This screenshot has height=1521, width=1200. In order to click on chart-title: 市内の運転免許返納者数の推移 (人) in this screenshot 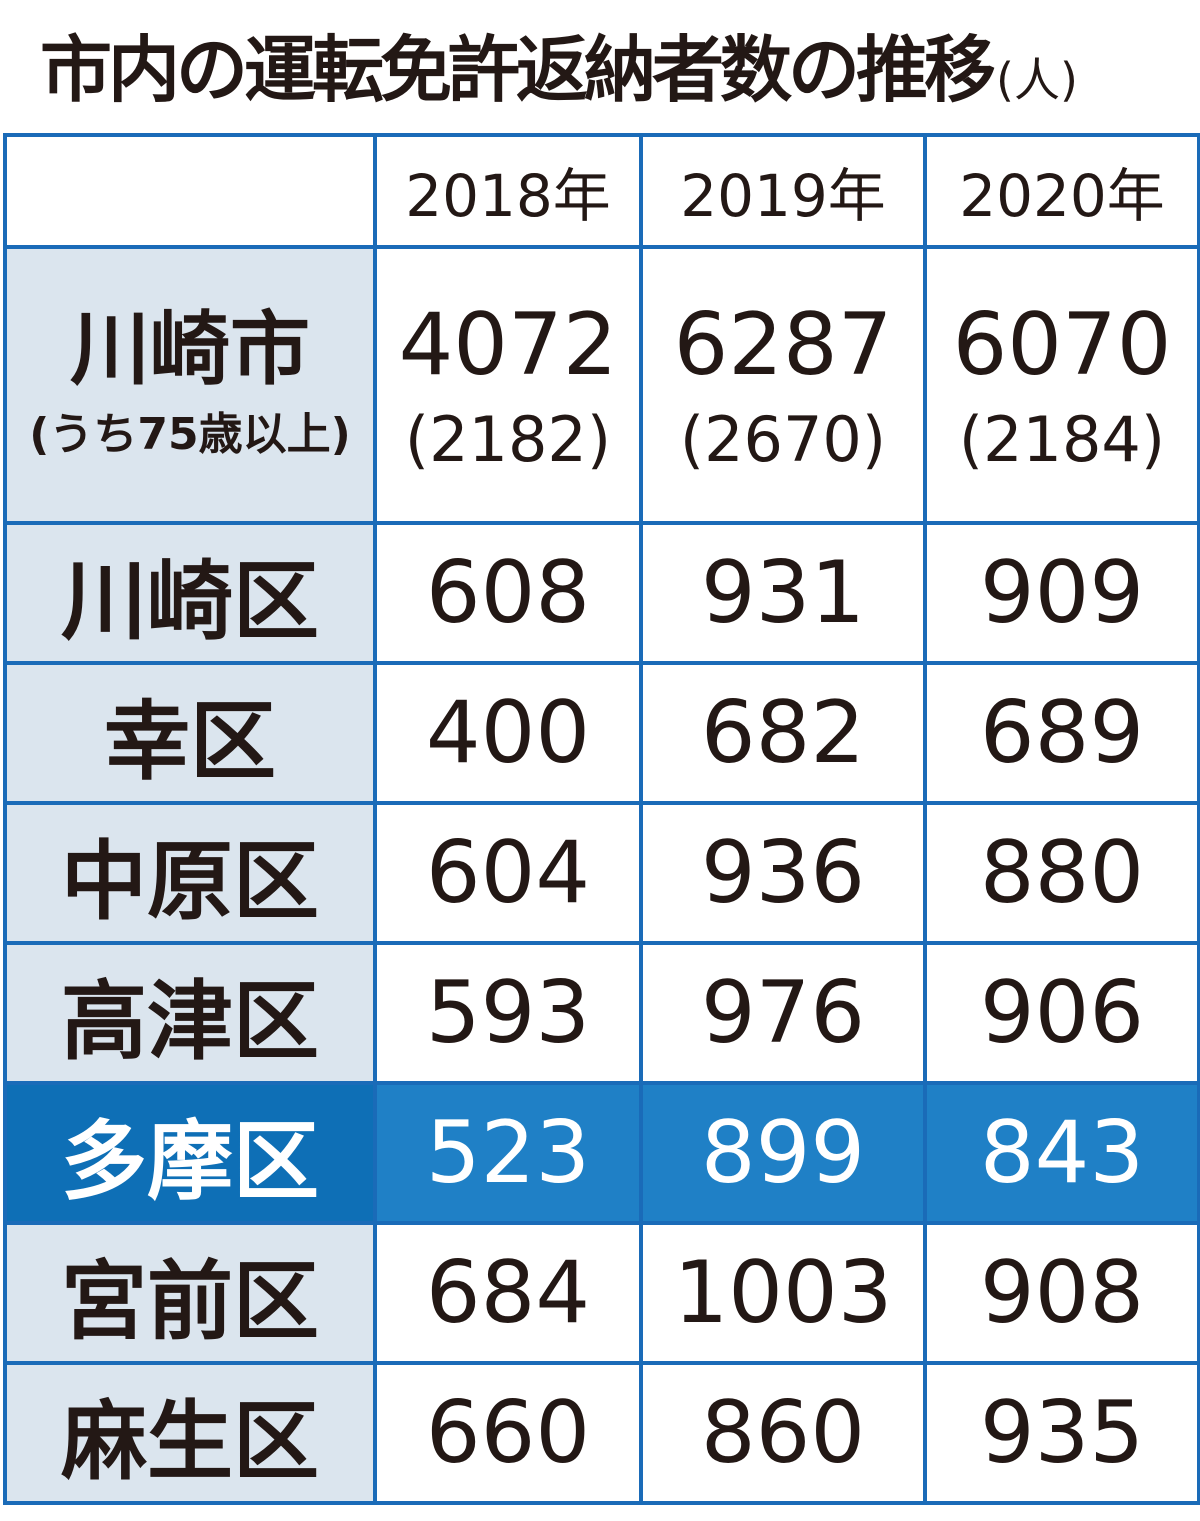, I will do `click(559, 65)`.